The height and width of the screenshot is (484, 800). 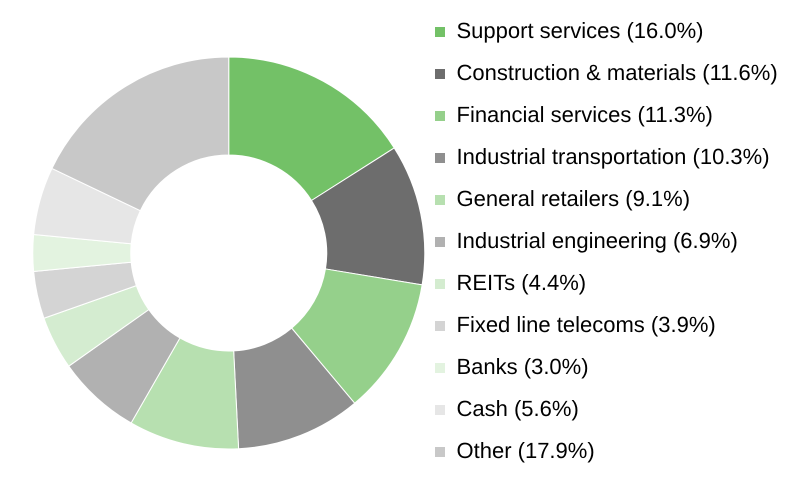 What do you see at coordinates (521, 283) in the screenshot?
I see `legend-label: REITs (4.4%)` at bounding box center [521, 283].